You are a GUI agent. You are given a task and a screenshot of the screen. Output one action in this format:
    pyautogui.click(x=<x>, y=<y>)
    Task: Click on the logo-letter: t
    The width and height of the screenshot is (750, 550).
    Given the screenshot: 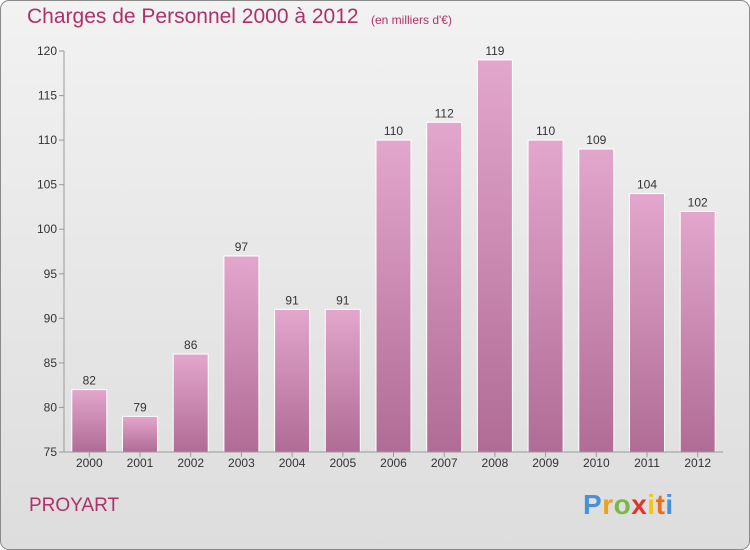 What is the action you would take?
    pyautogui.click(x=660, y=504)
    